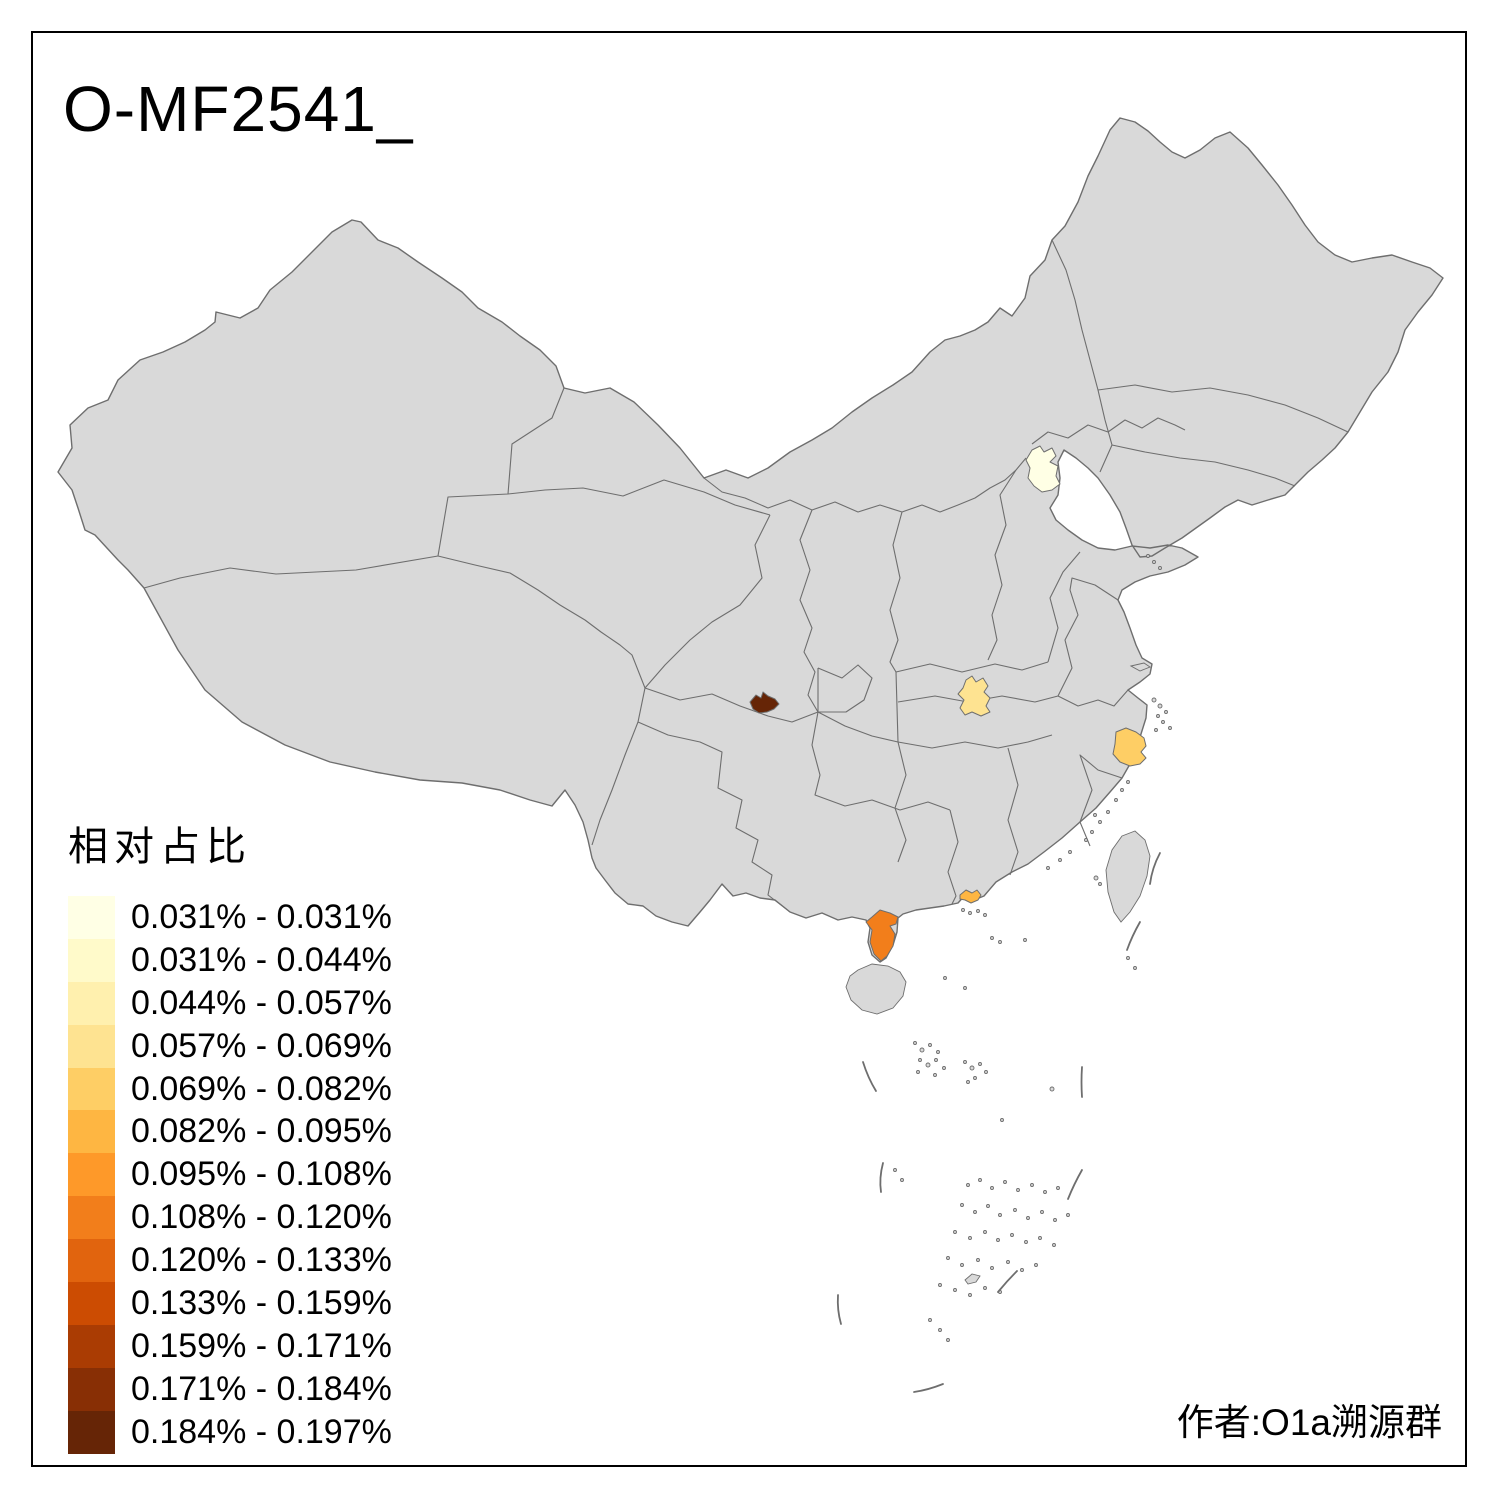 Image resolution: width=1500 pixels, height=1500 pixels. Describe the element at coordinates (998, 1122) in the screenshot. I see `nine-dash-line` at that location.